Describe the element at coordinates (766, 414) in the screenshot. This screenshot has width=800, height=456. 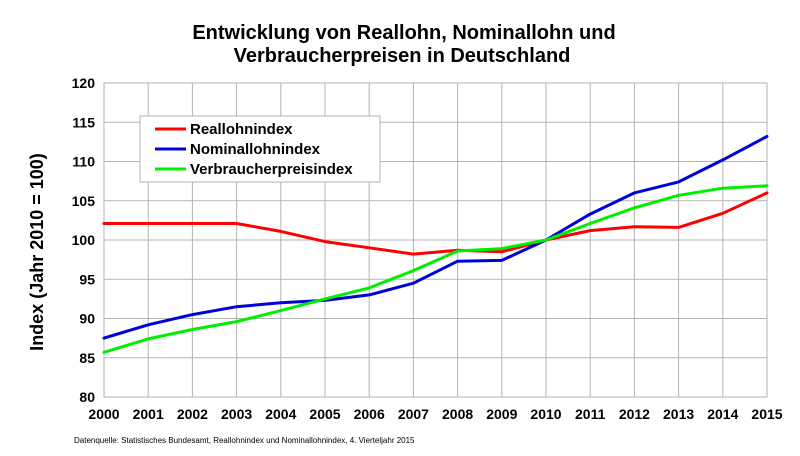
I see `x-tick-label: 2015` at that location.